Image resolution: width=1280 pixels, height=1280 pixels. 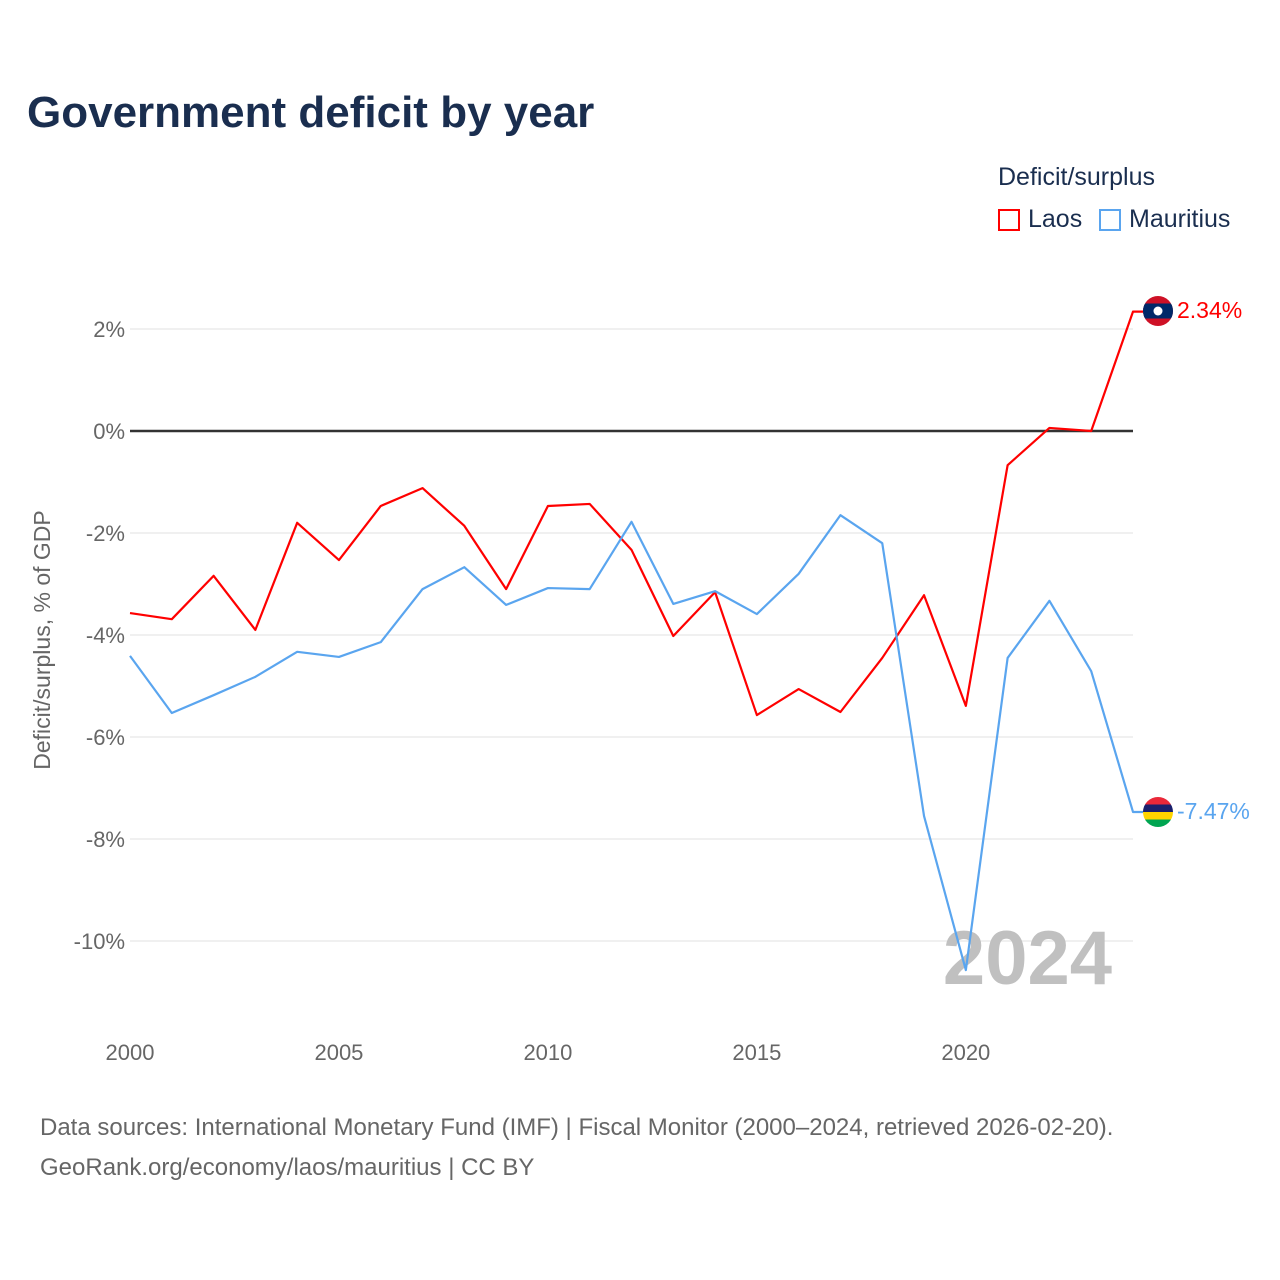 I want to click on legend-item-mauritius: Mauritius, so click(x=1164, y=219).